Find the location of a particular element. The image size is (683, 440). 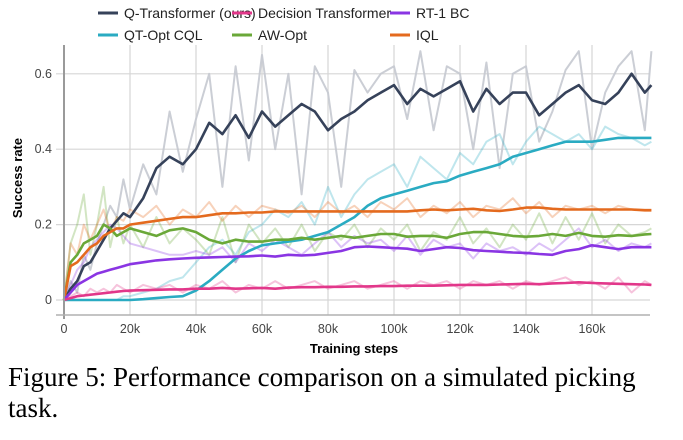

x-tick-label: 20k is located at coordinates (130, 329).